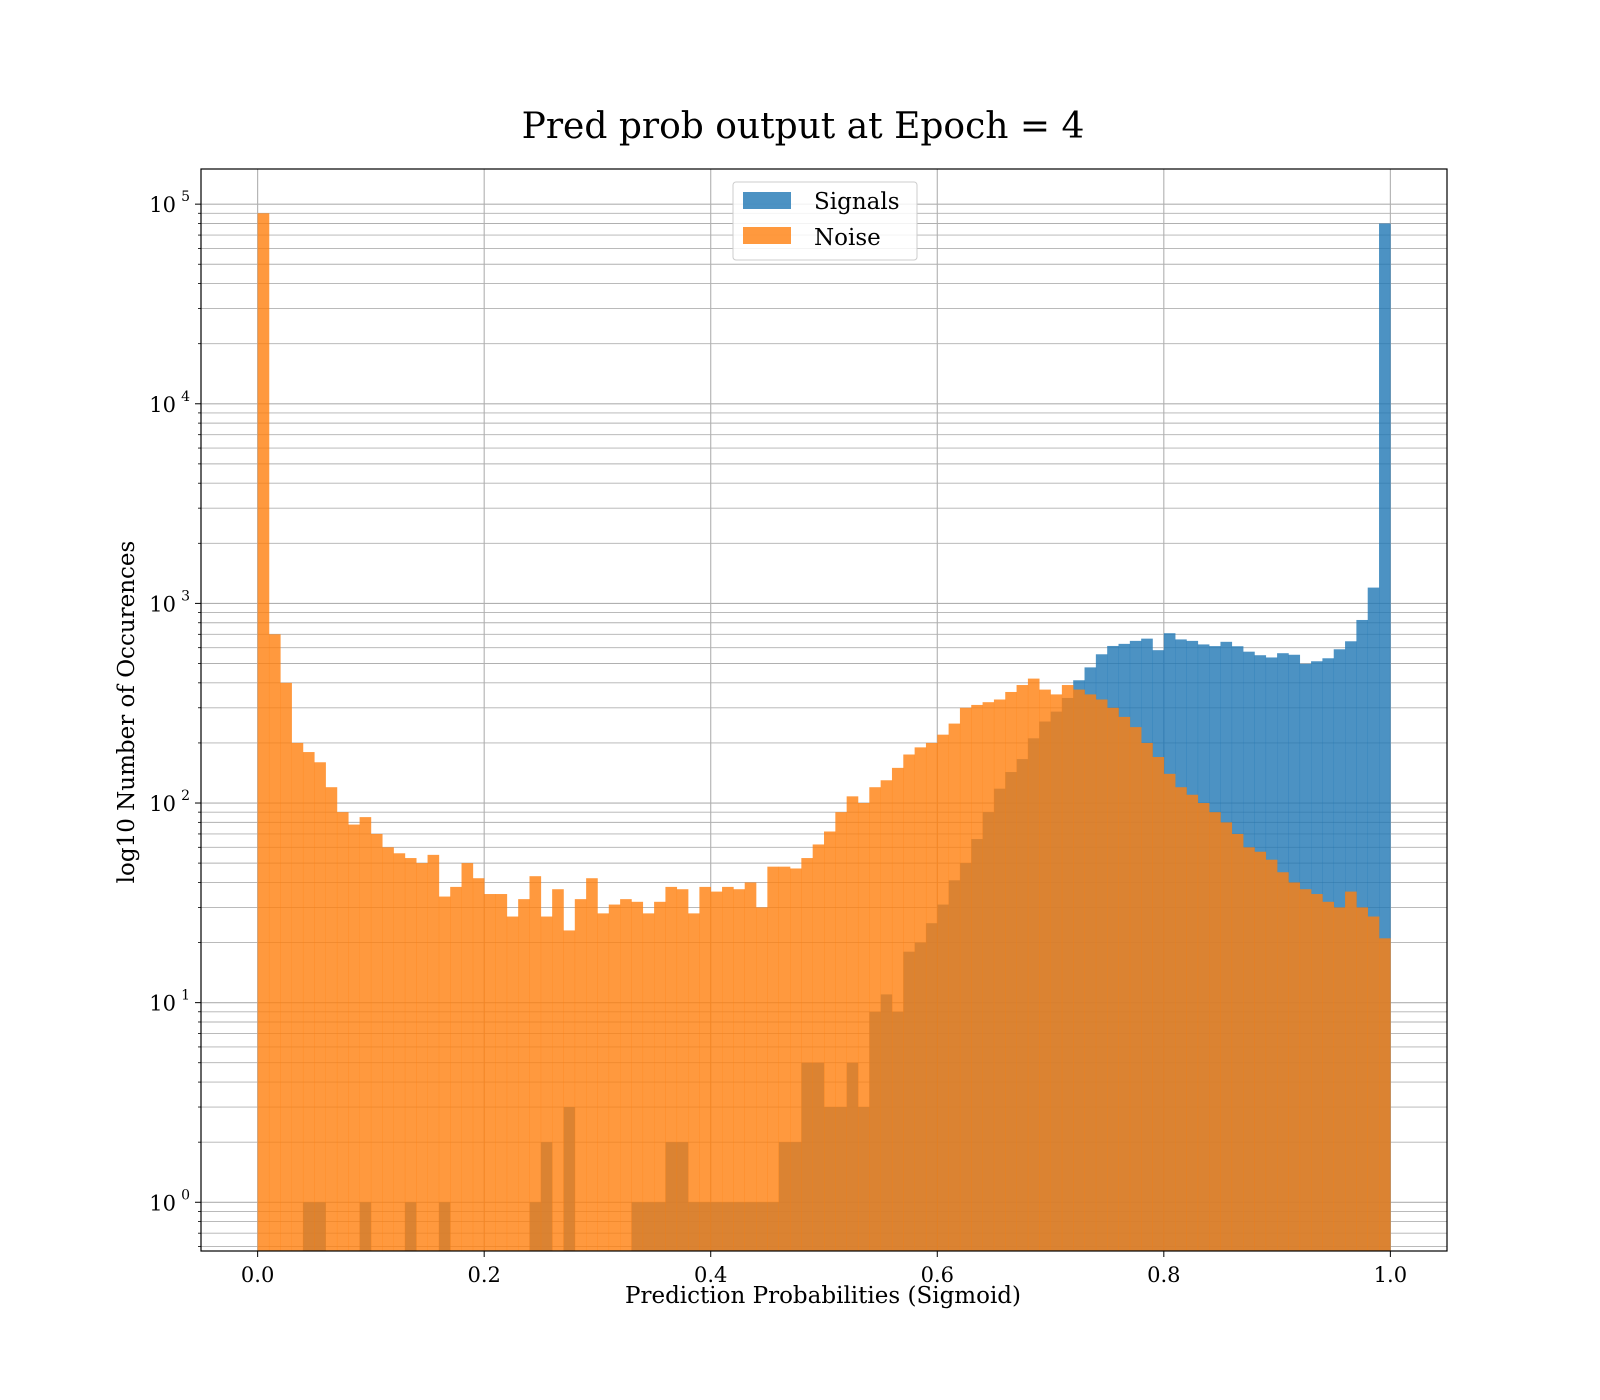 Image resolution: width=1600 pixels, height=1400 pixels. What do you see at coordinates (185, 397) in the screenshot?
I see `y-tick-exponent: 4` at bounding box center [185, 397].